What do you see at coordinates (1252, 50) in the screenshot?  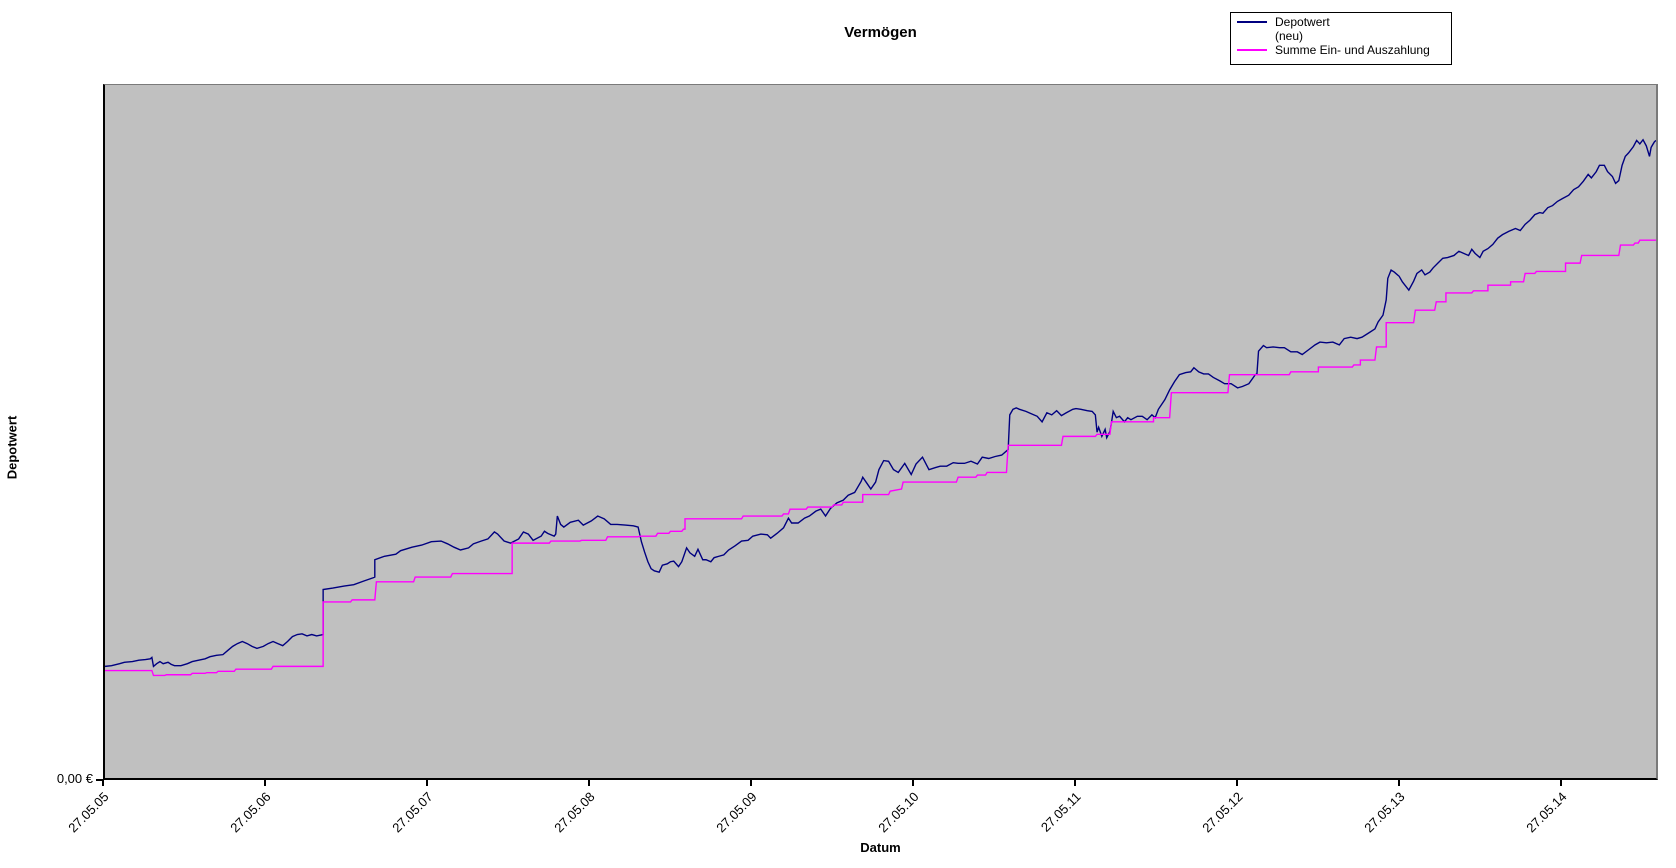 I see `summe-line-swatch-icon` at bounding box center [1252, 50].